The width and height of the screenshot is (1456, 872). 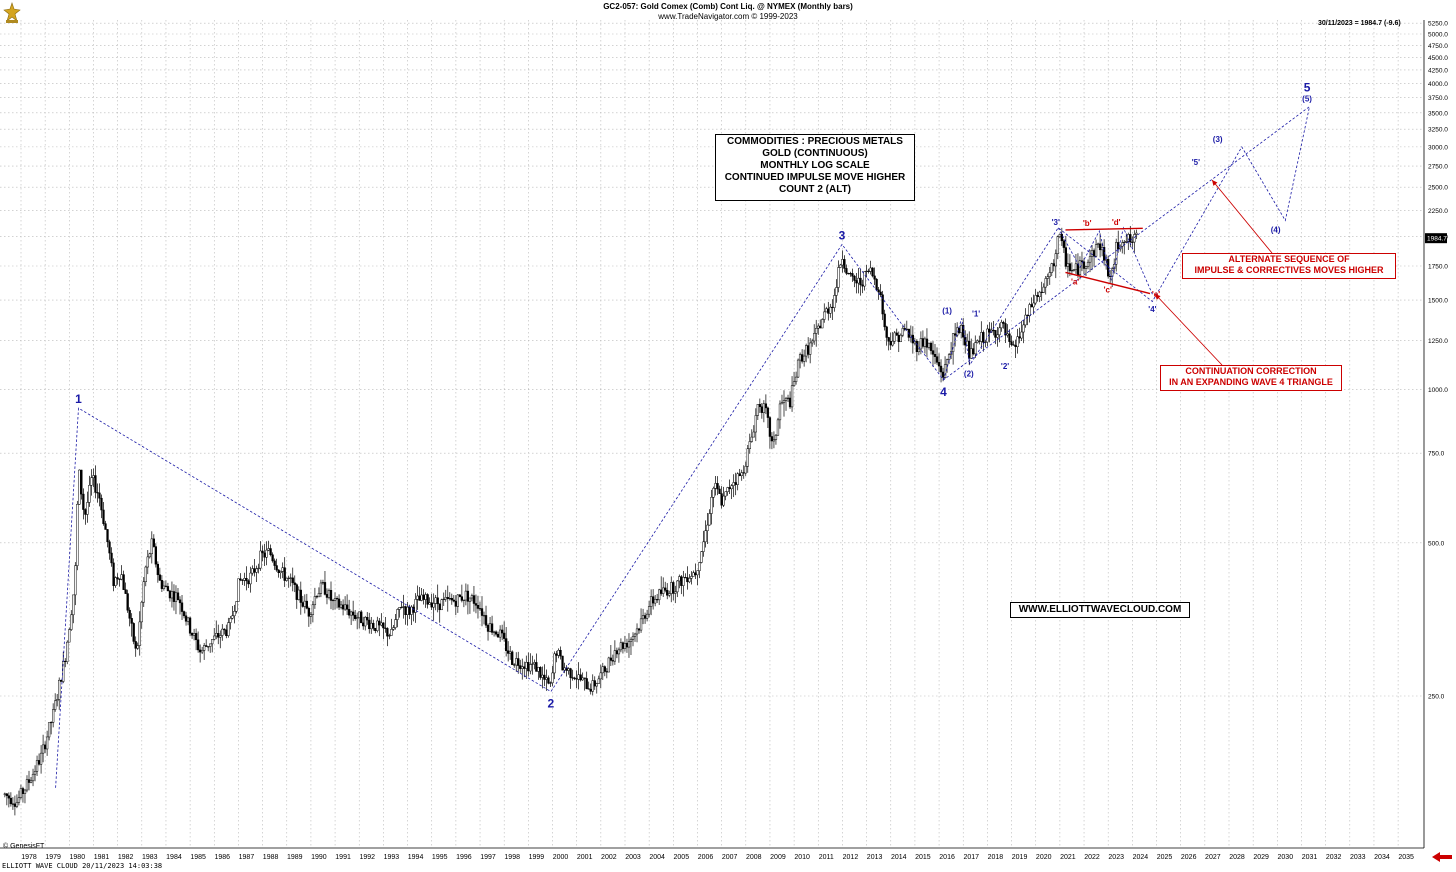 I want to click on annotation-arrow-line, so click(x=1242, y=216).